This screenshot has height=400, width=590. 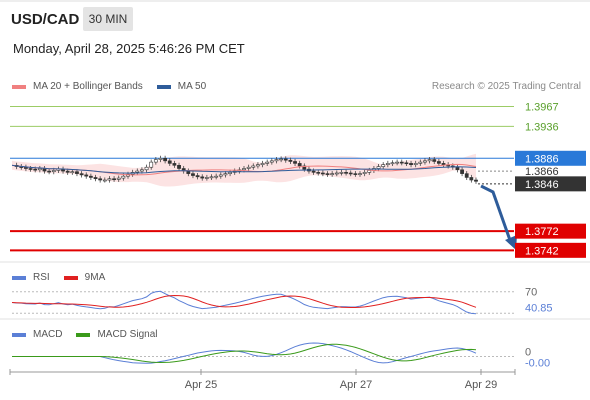 What do you see at coordinates (281, 356) in the screenshot?
I see `macd-pane: 0-0.00` at bounding box center [281, 356].